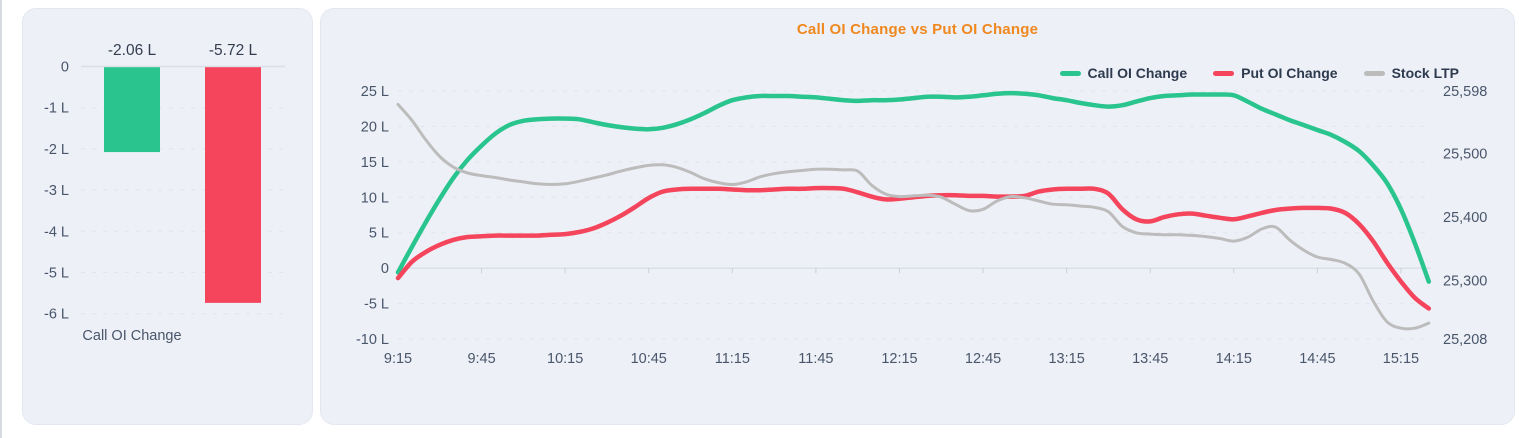 This screenshot has height=438, width=1519. I want to click on svg-text: -10 L, so click(372, 340).